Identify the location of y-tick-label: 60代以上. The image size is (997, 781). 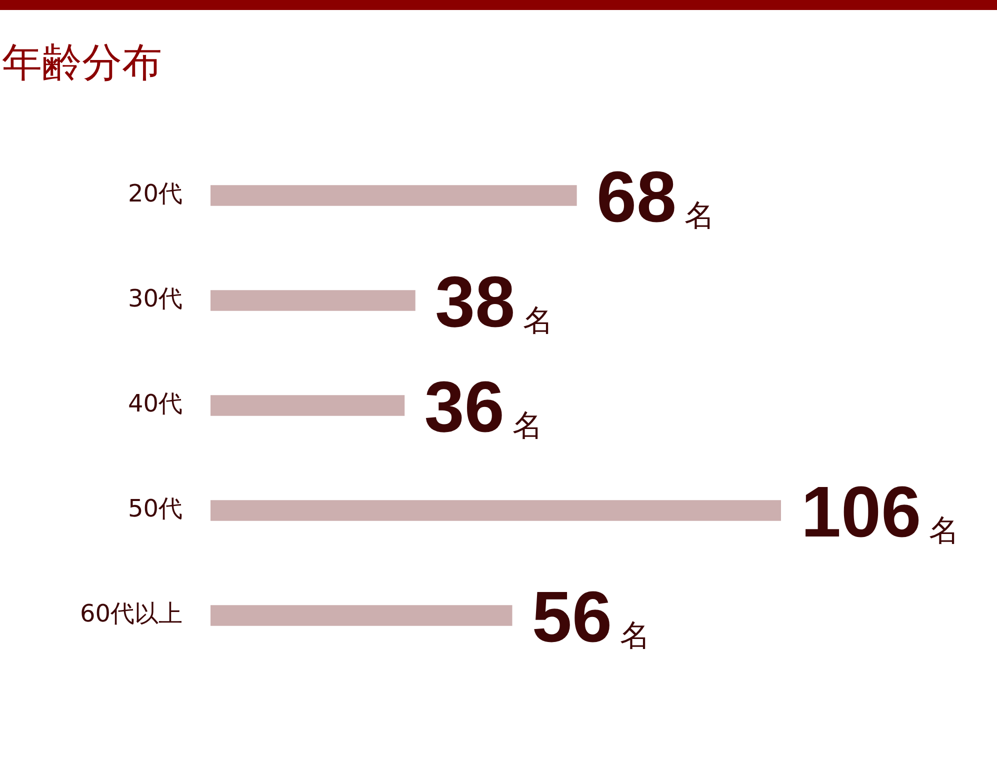
(131, 614).